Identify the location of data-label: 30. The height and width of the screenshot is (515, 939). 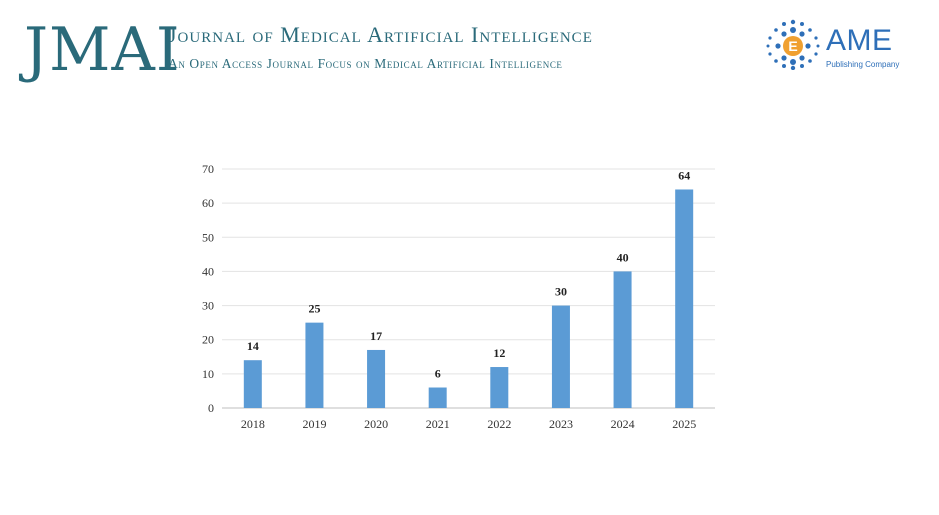
(561, 292).